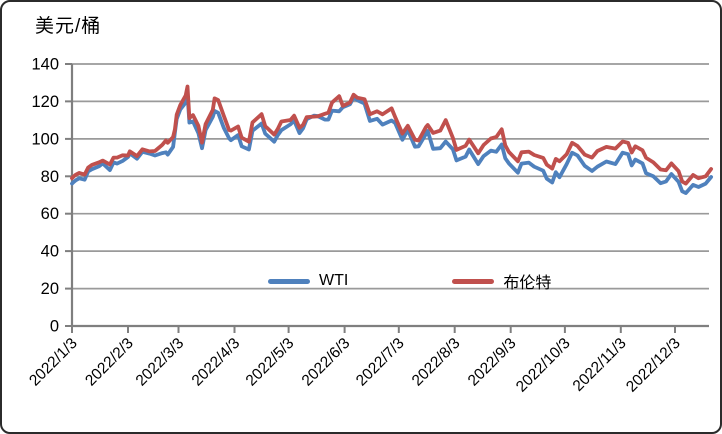  What do you see at coordinates (270, 362) in the screenshot?
I see `x-tick-label: 2022/5/3` at bounding box center [270, 362].